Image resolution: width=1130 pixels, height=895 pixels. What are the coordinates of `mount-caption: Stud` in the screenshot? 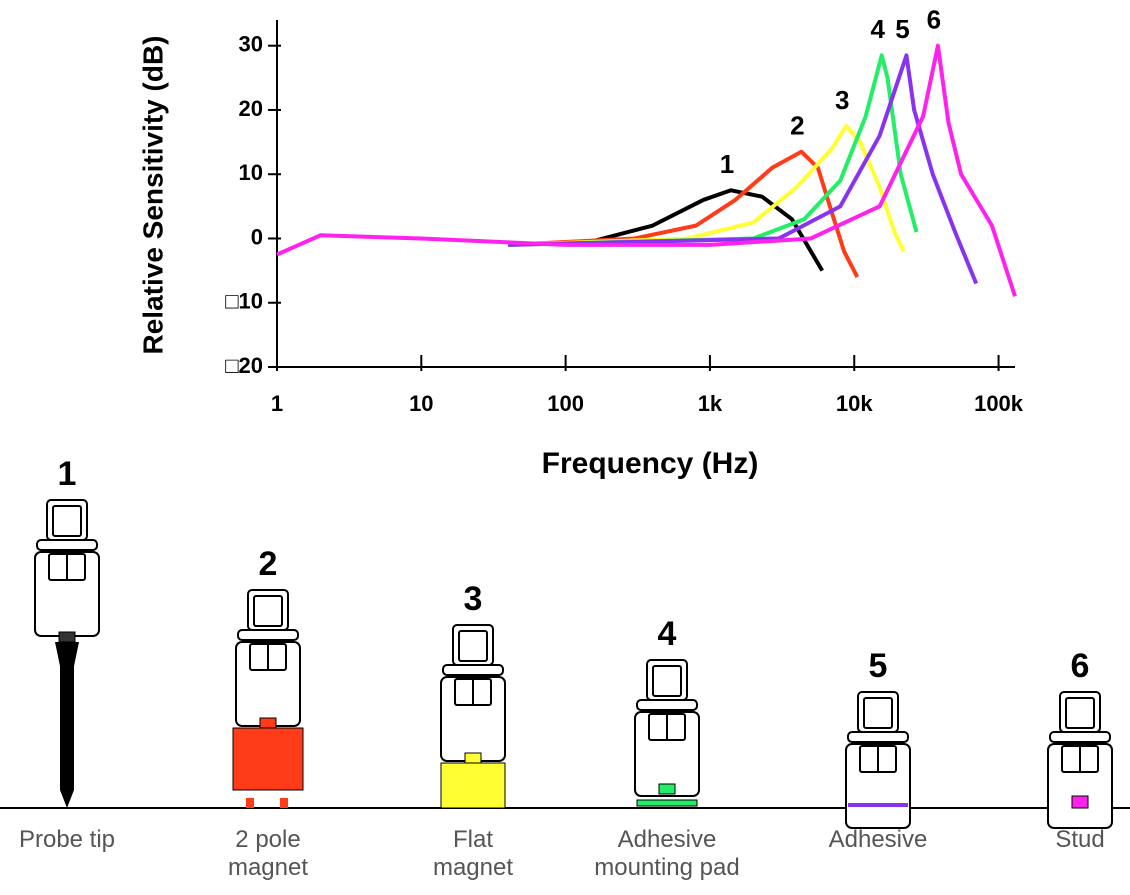 It's located at (1080, 839).